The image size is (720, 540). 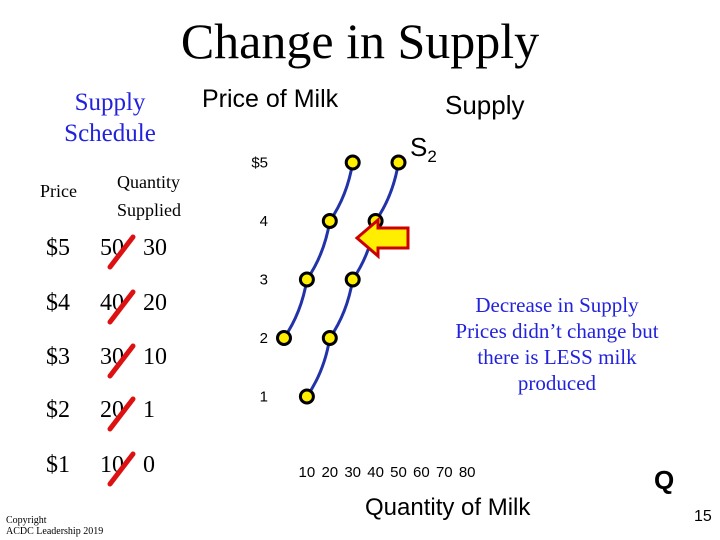 I want to click on row-price: $4, so click(x=58, y=303).